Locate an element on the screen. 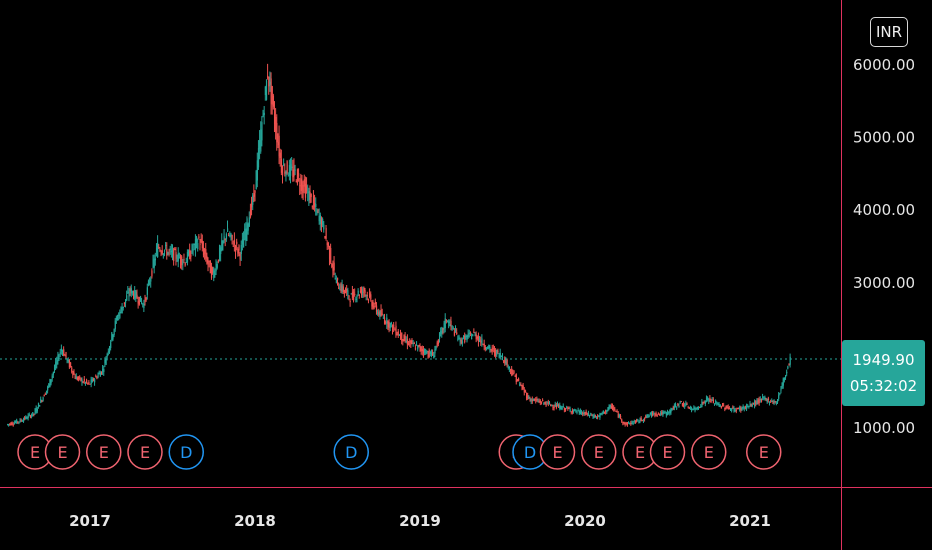 The width and height of the screenshot is (932, 550). event-circle is located at coordinates (667, 452).